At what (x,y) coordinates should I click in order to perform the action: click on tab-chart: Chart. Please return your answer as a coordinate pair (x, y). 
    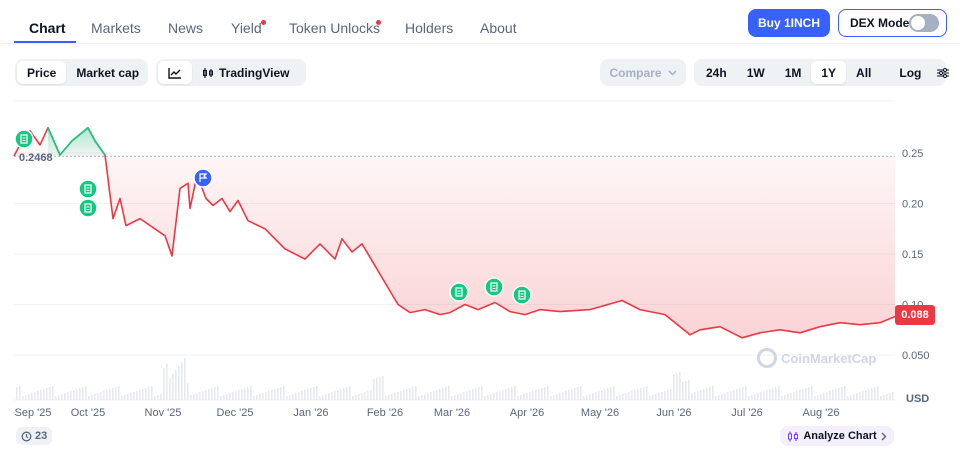
    Looking at the image, I should click on (47, 28).